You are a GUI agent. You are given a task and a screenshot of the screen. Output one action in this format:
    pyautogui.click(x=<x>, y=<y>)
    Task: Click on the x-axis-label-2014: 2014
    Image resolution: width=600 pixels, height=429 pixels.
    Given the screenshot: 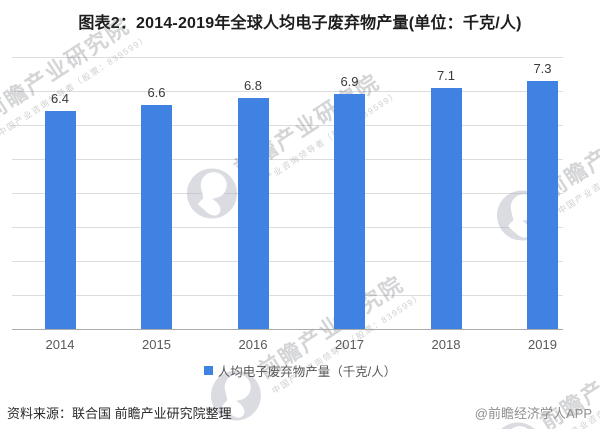 What is the action you would take?
    pyautogui.click(x=60, y=344)
    